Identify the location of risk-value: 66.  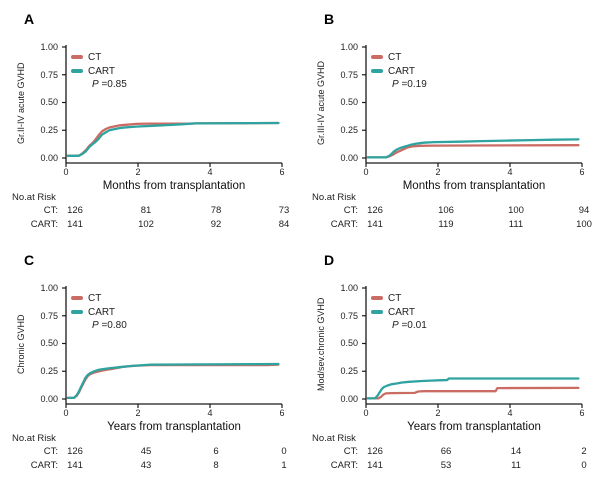
(446, 451).